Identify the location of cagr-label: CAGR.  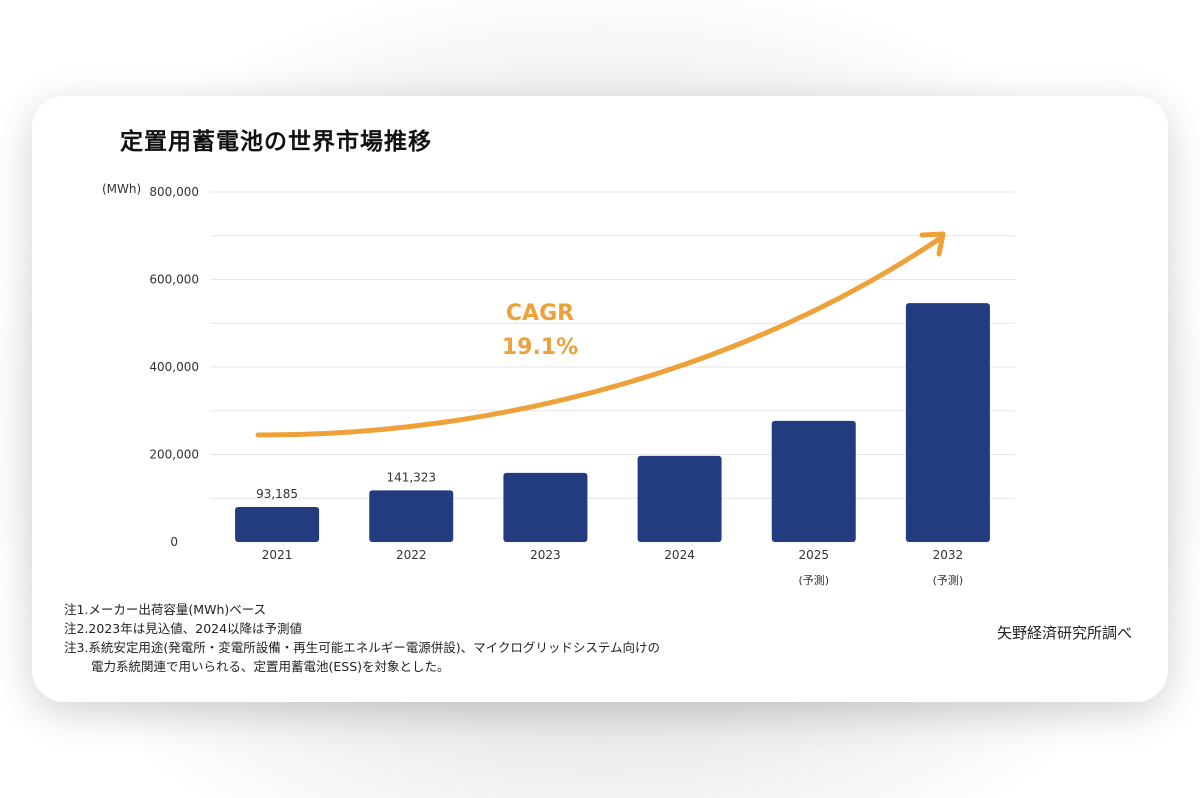
(540, 313).